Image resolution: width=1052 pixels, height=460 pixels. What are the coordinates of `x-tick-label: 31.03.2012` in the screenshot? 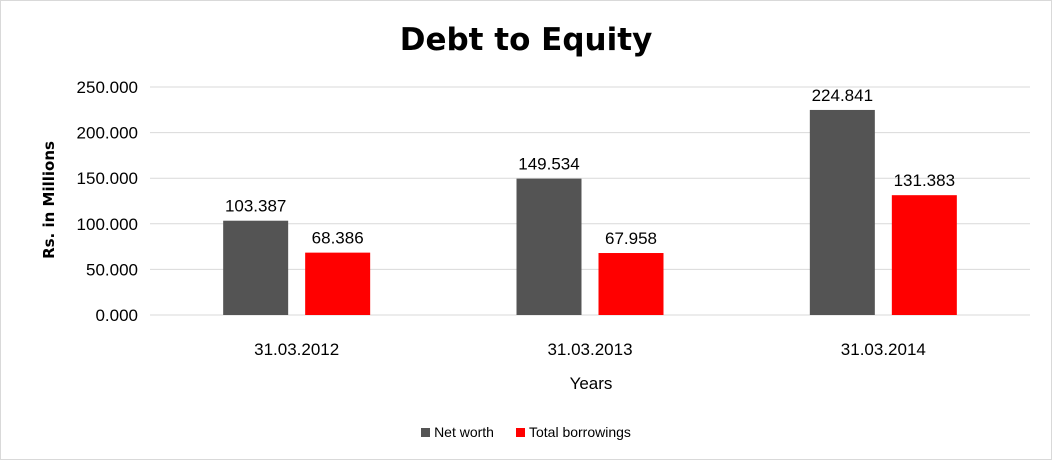 It's located at (296, 349).